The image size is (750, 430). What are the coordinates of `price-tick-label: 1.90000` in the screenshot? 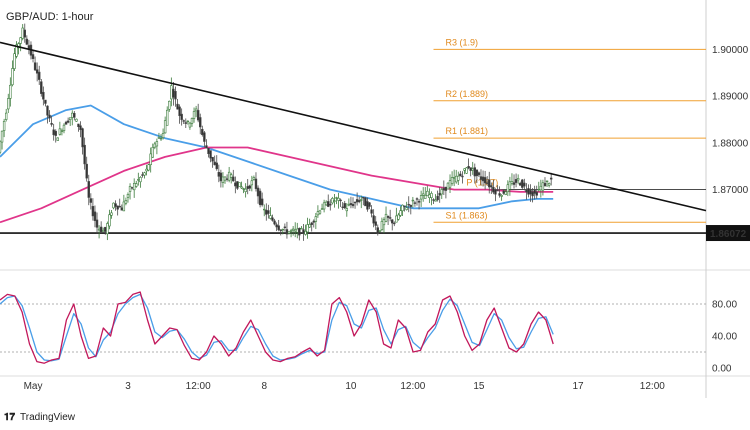 It's located at (730, 50).